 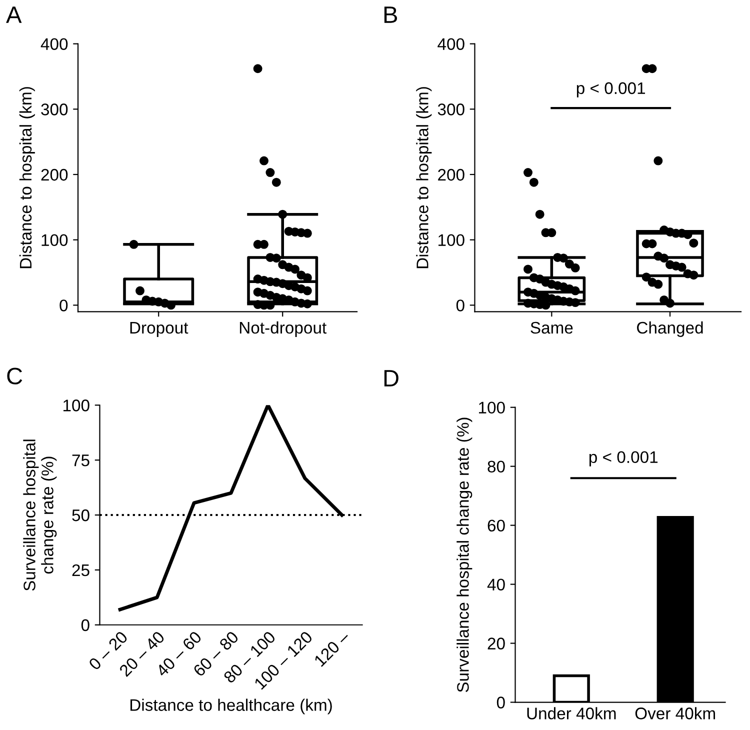 I want to click on x-tick-label: Under 40km, so click(x=571, y=713).